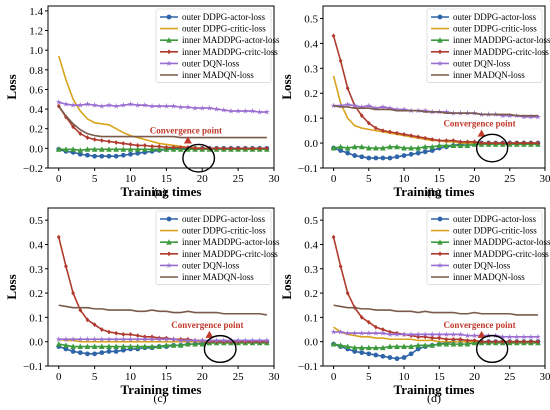  I want to click on x-tick-label: 15, so click(440, 179).